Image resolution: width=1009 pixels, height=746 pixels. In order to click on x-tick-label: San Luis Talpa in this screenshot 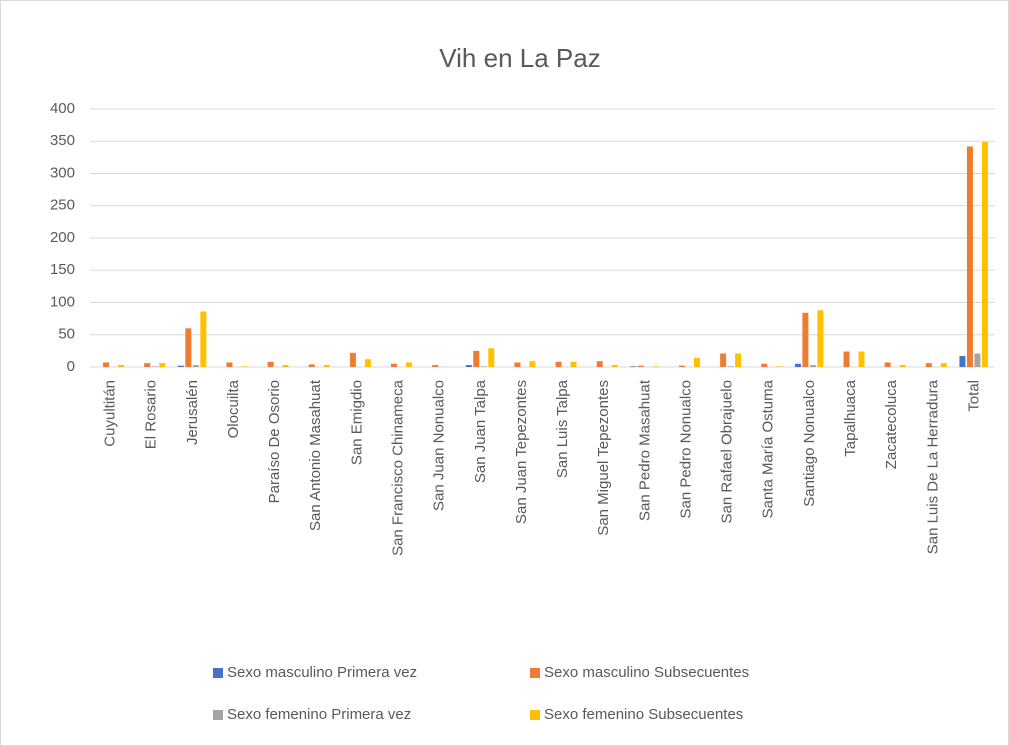, I will do `click(562, 428)`.